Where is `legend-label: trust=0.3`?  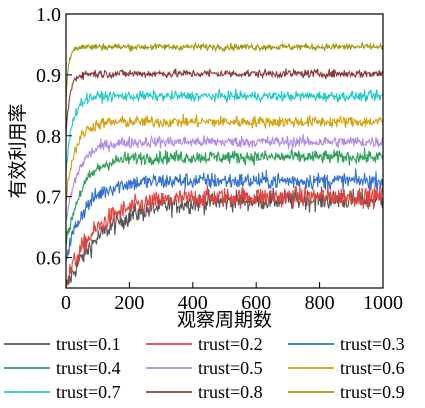
legend-label: trust=0.3 is located at coordinates (372, 344).